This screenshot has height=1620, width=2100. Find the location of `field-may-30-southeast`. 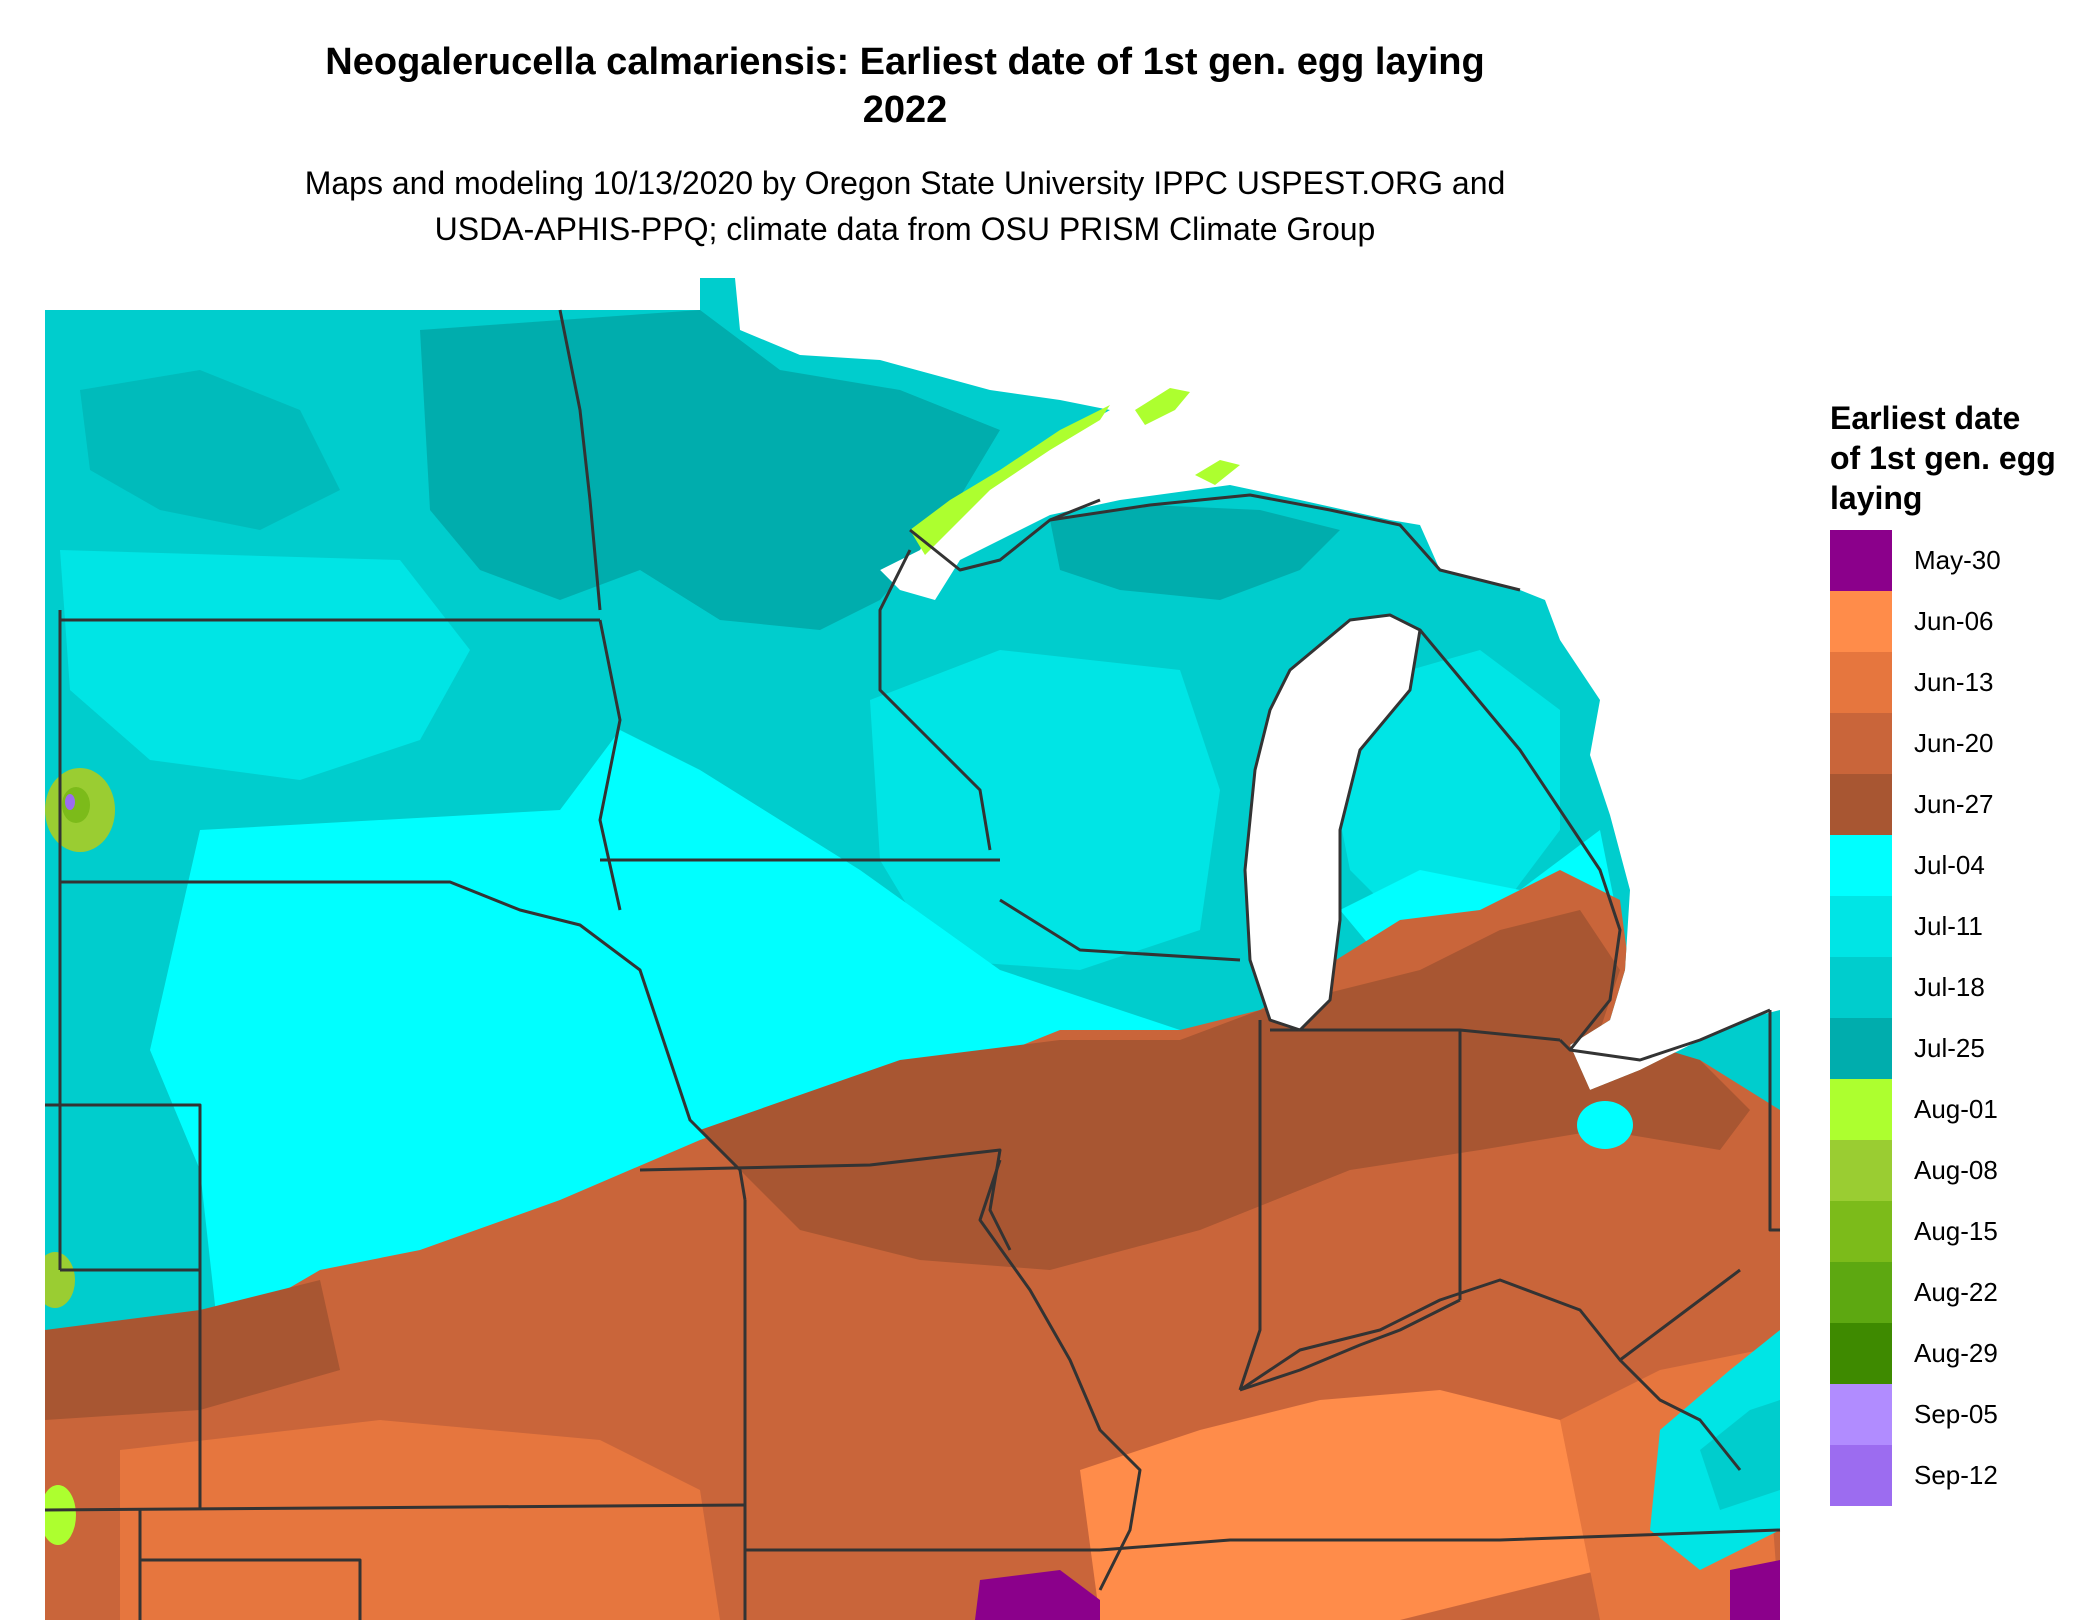

field-may-30-southeast is located at coordinates (1755, 1590).